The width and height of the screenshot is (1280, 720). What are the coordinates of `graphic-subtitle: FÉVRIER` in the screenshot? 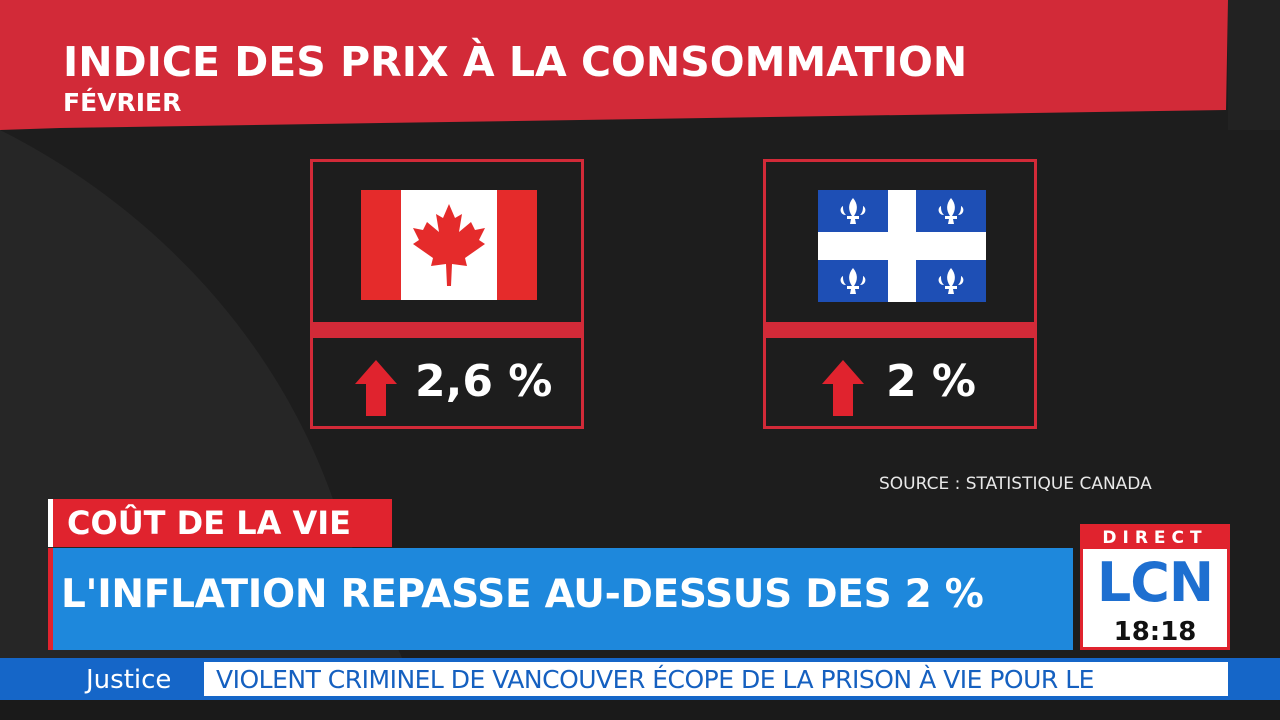 It's located at (122, 102).